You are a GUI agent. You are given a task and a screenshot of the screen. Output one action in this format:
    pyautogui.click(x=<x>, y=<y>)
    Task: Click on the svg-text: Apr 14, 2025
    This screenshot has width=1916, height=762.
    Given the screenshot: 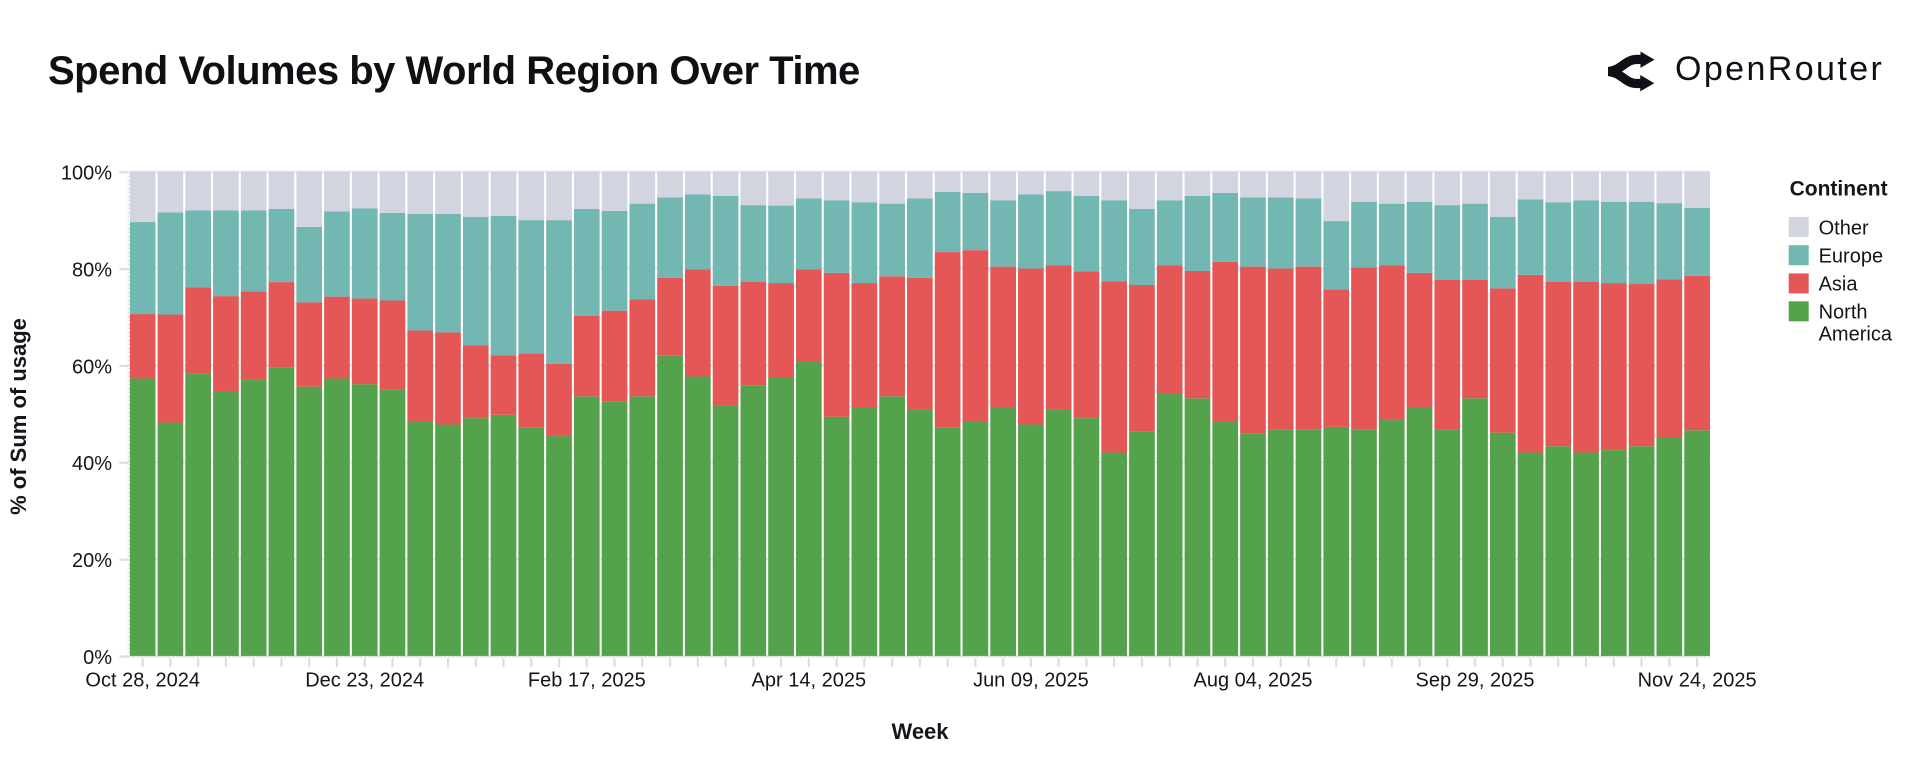 What is the action you would take?
    pyautogui.click(x=809, y=681)
    